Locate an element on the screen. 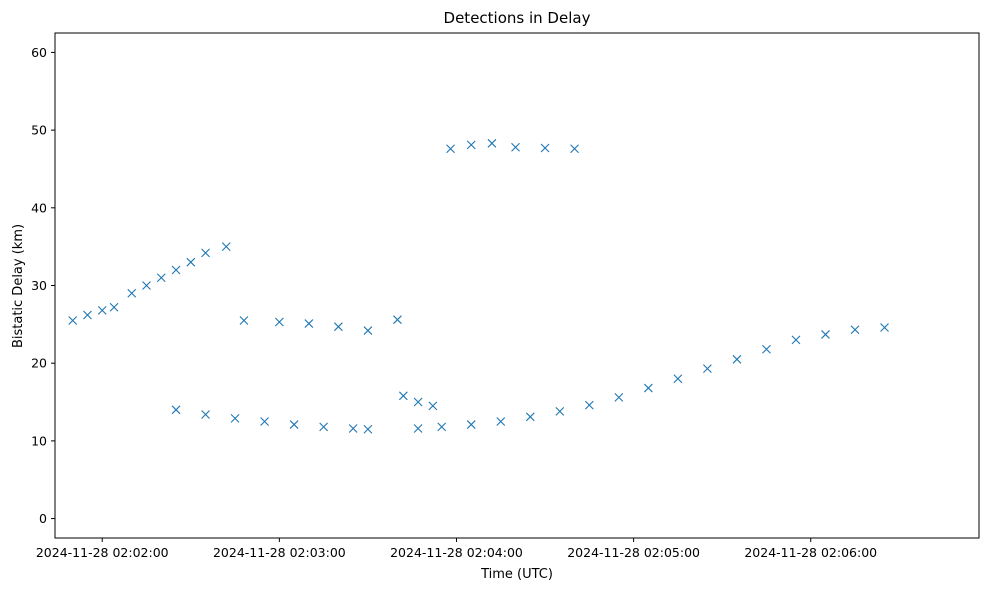  x-tick-label: 2024-11-28 02:06:00 is located at coordinates (810, 552).